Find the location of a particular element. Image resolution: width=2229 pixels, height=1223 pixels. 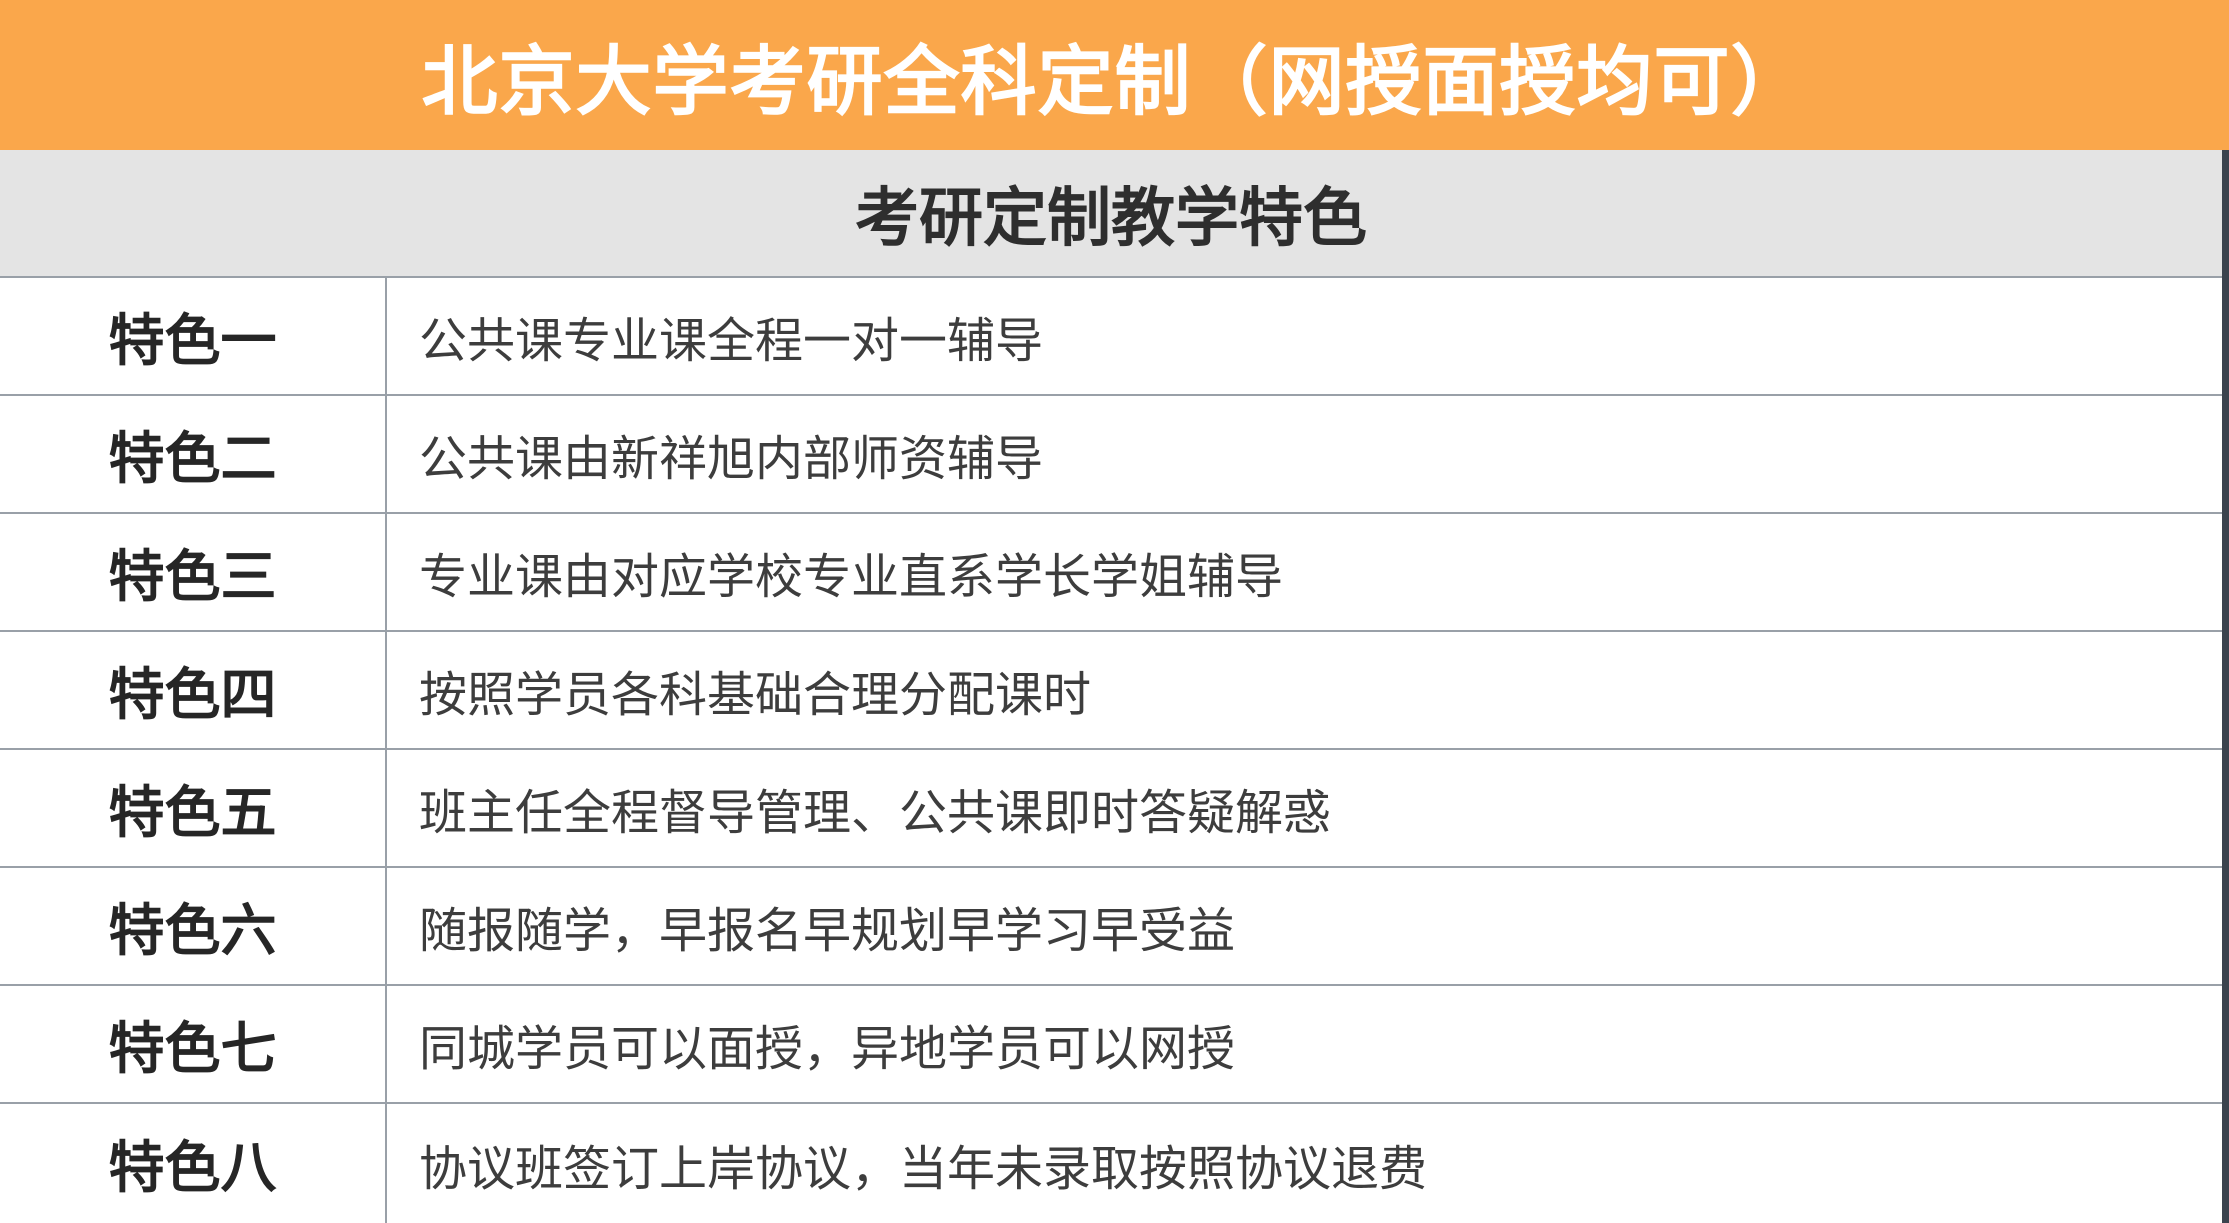

page-title: 北京大学考研全科定制（网授面授均可） is located at coordinates (1114, 82).